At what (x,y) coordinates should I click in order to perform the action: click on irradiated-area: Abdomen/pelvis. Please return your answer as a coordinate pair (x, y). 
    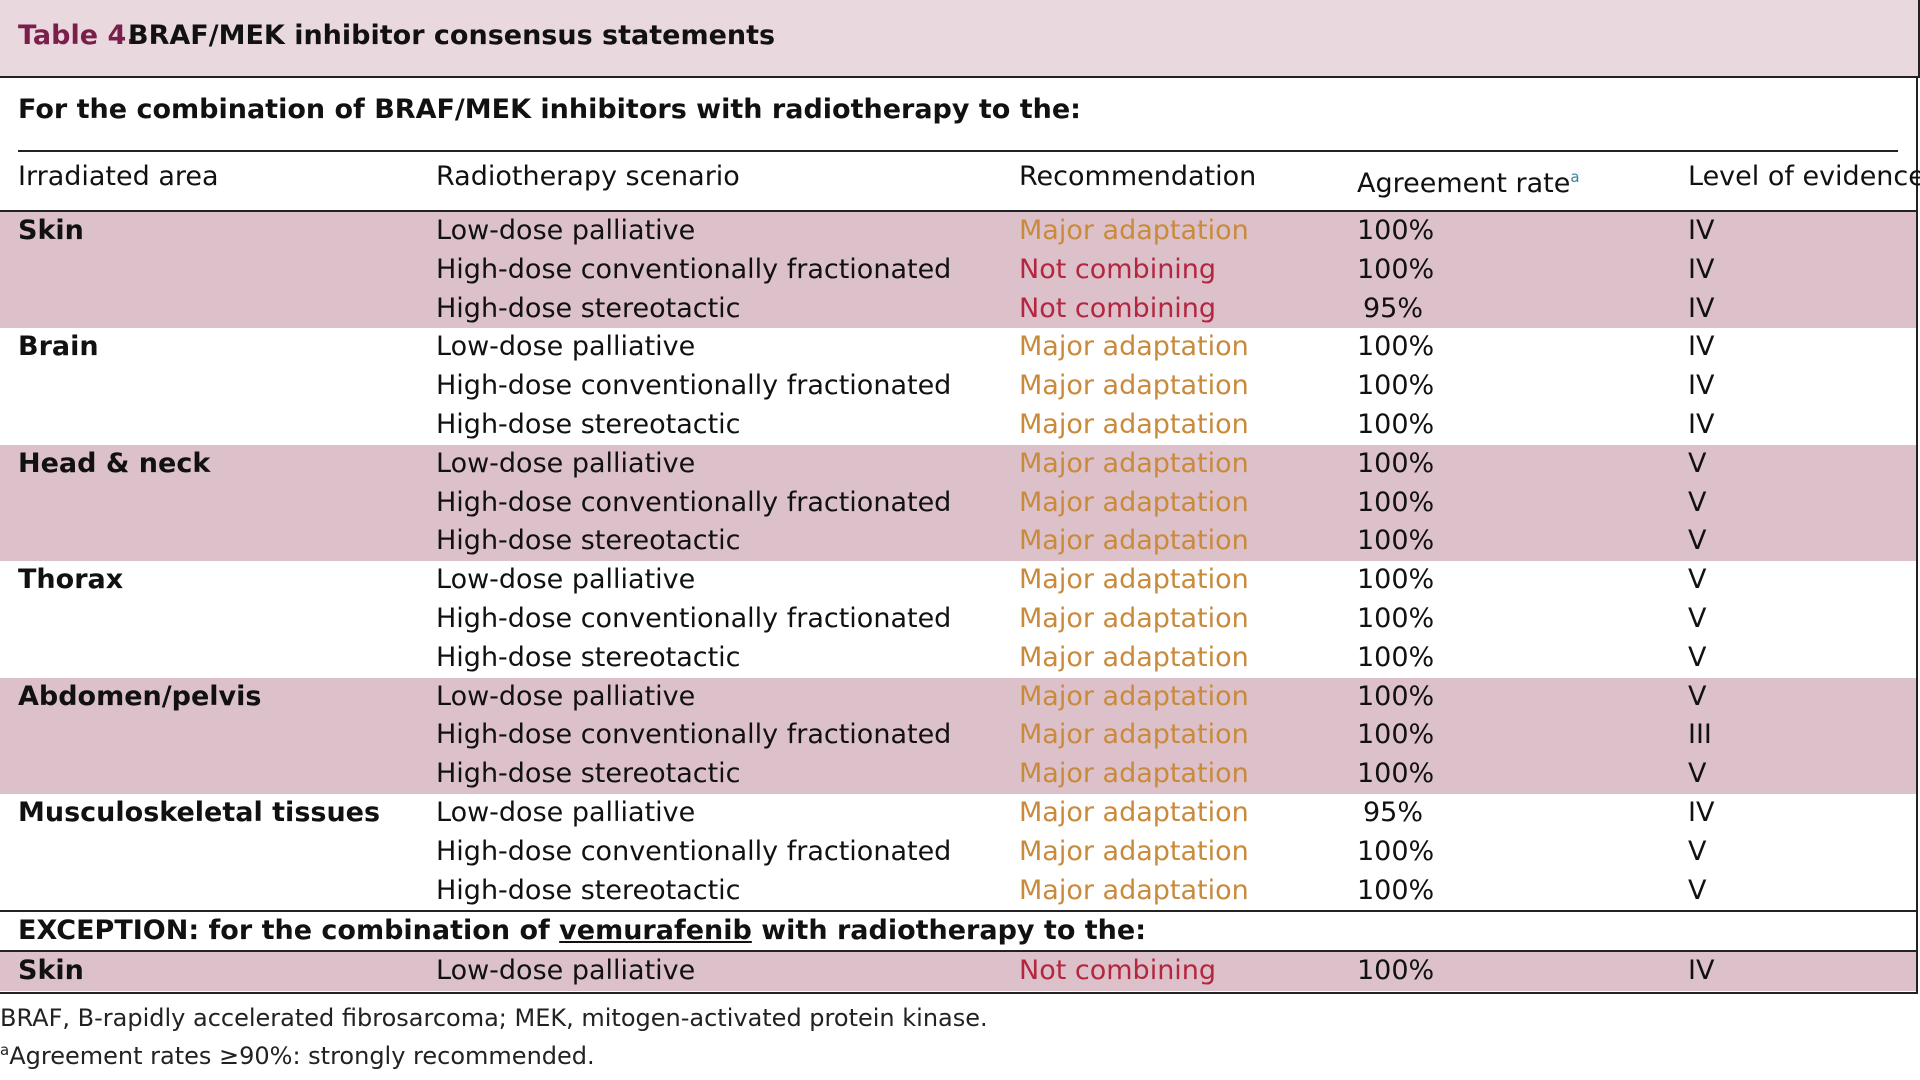
    Looking at the image, I should click on (140, 696).